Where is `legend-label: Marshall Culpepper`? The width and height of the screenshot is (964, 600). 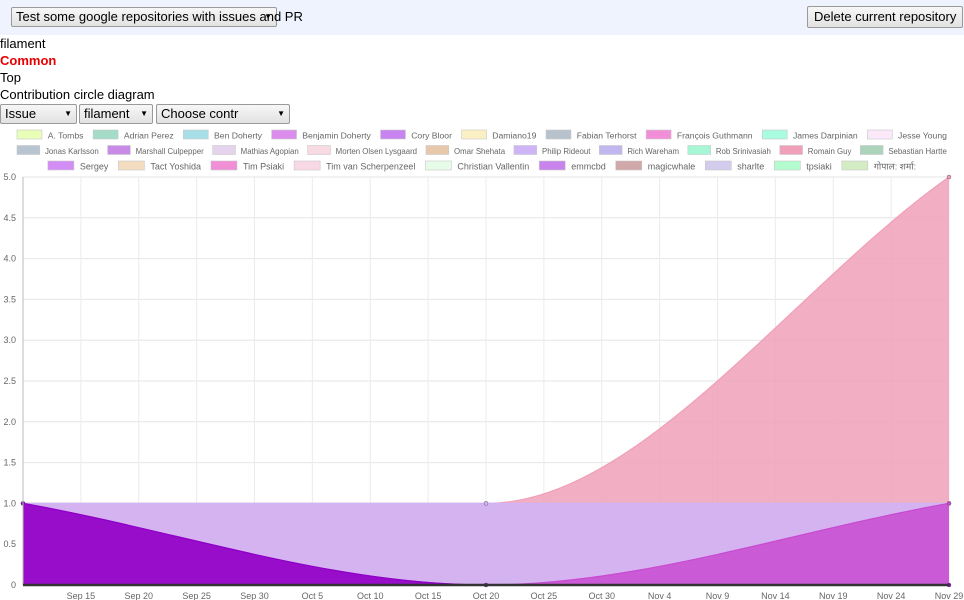
legend-label: Marshall Culpepper is located at coordinates (170, 151).